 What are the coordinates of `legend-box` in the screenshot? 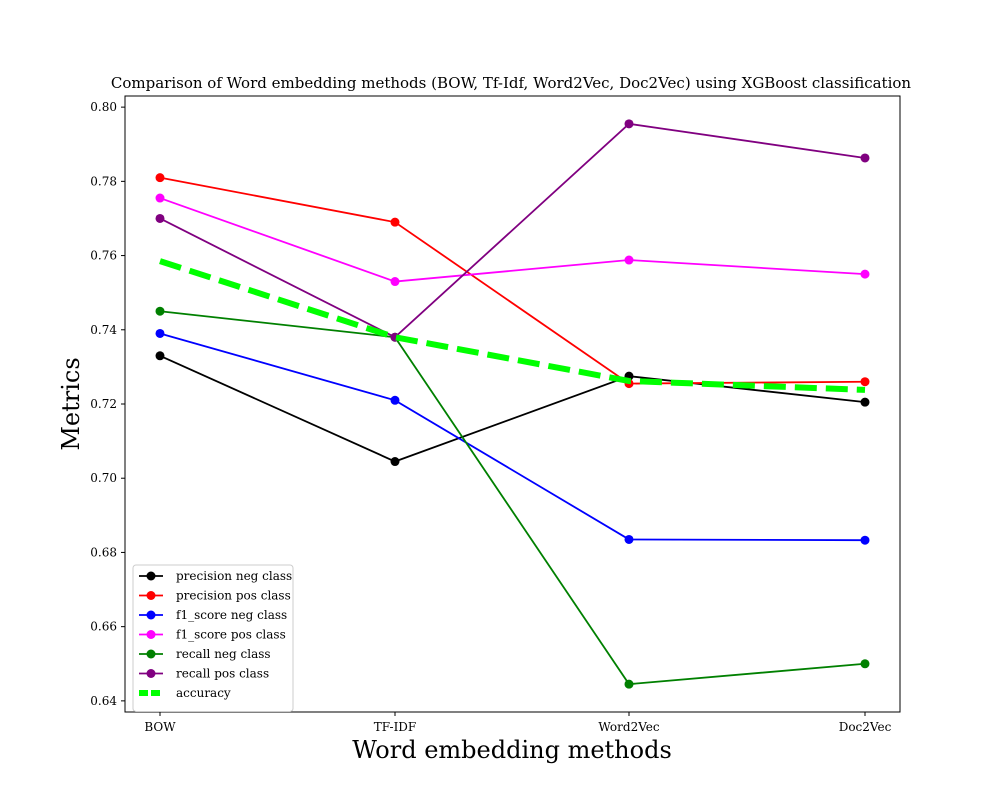 It's located at (213, 638).